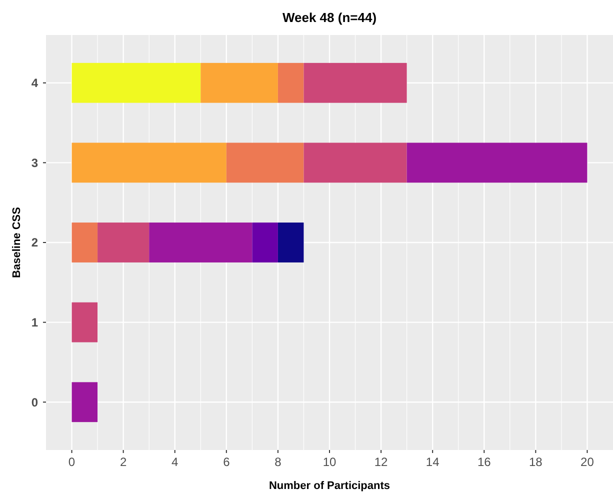  Describe the element at coordinates (278, 462) in the screenshot. I see `x-tick-label: 8` at that location.